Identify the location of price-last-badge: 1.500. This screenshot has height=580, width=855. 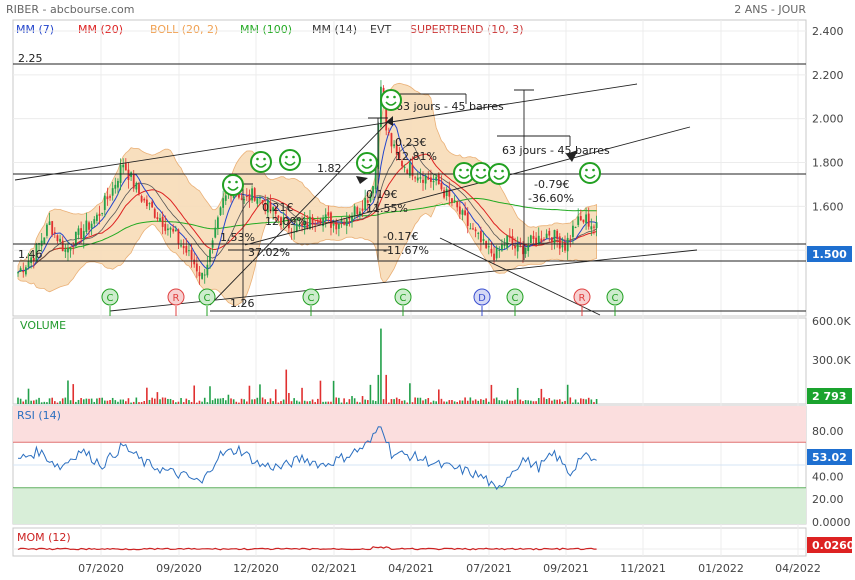
(829, 254).